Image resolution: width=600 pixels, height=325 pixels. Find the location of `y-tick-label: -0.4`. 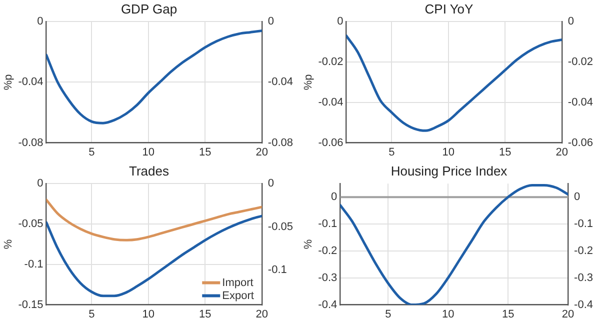

y-tick-label: -0.4 is located at coordinates (328, 304).